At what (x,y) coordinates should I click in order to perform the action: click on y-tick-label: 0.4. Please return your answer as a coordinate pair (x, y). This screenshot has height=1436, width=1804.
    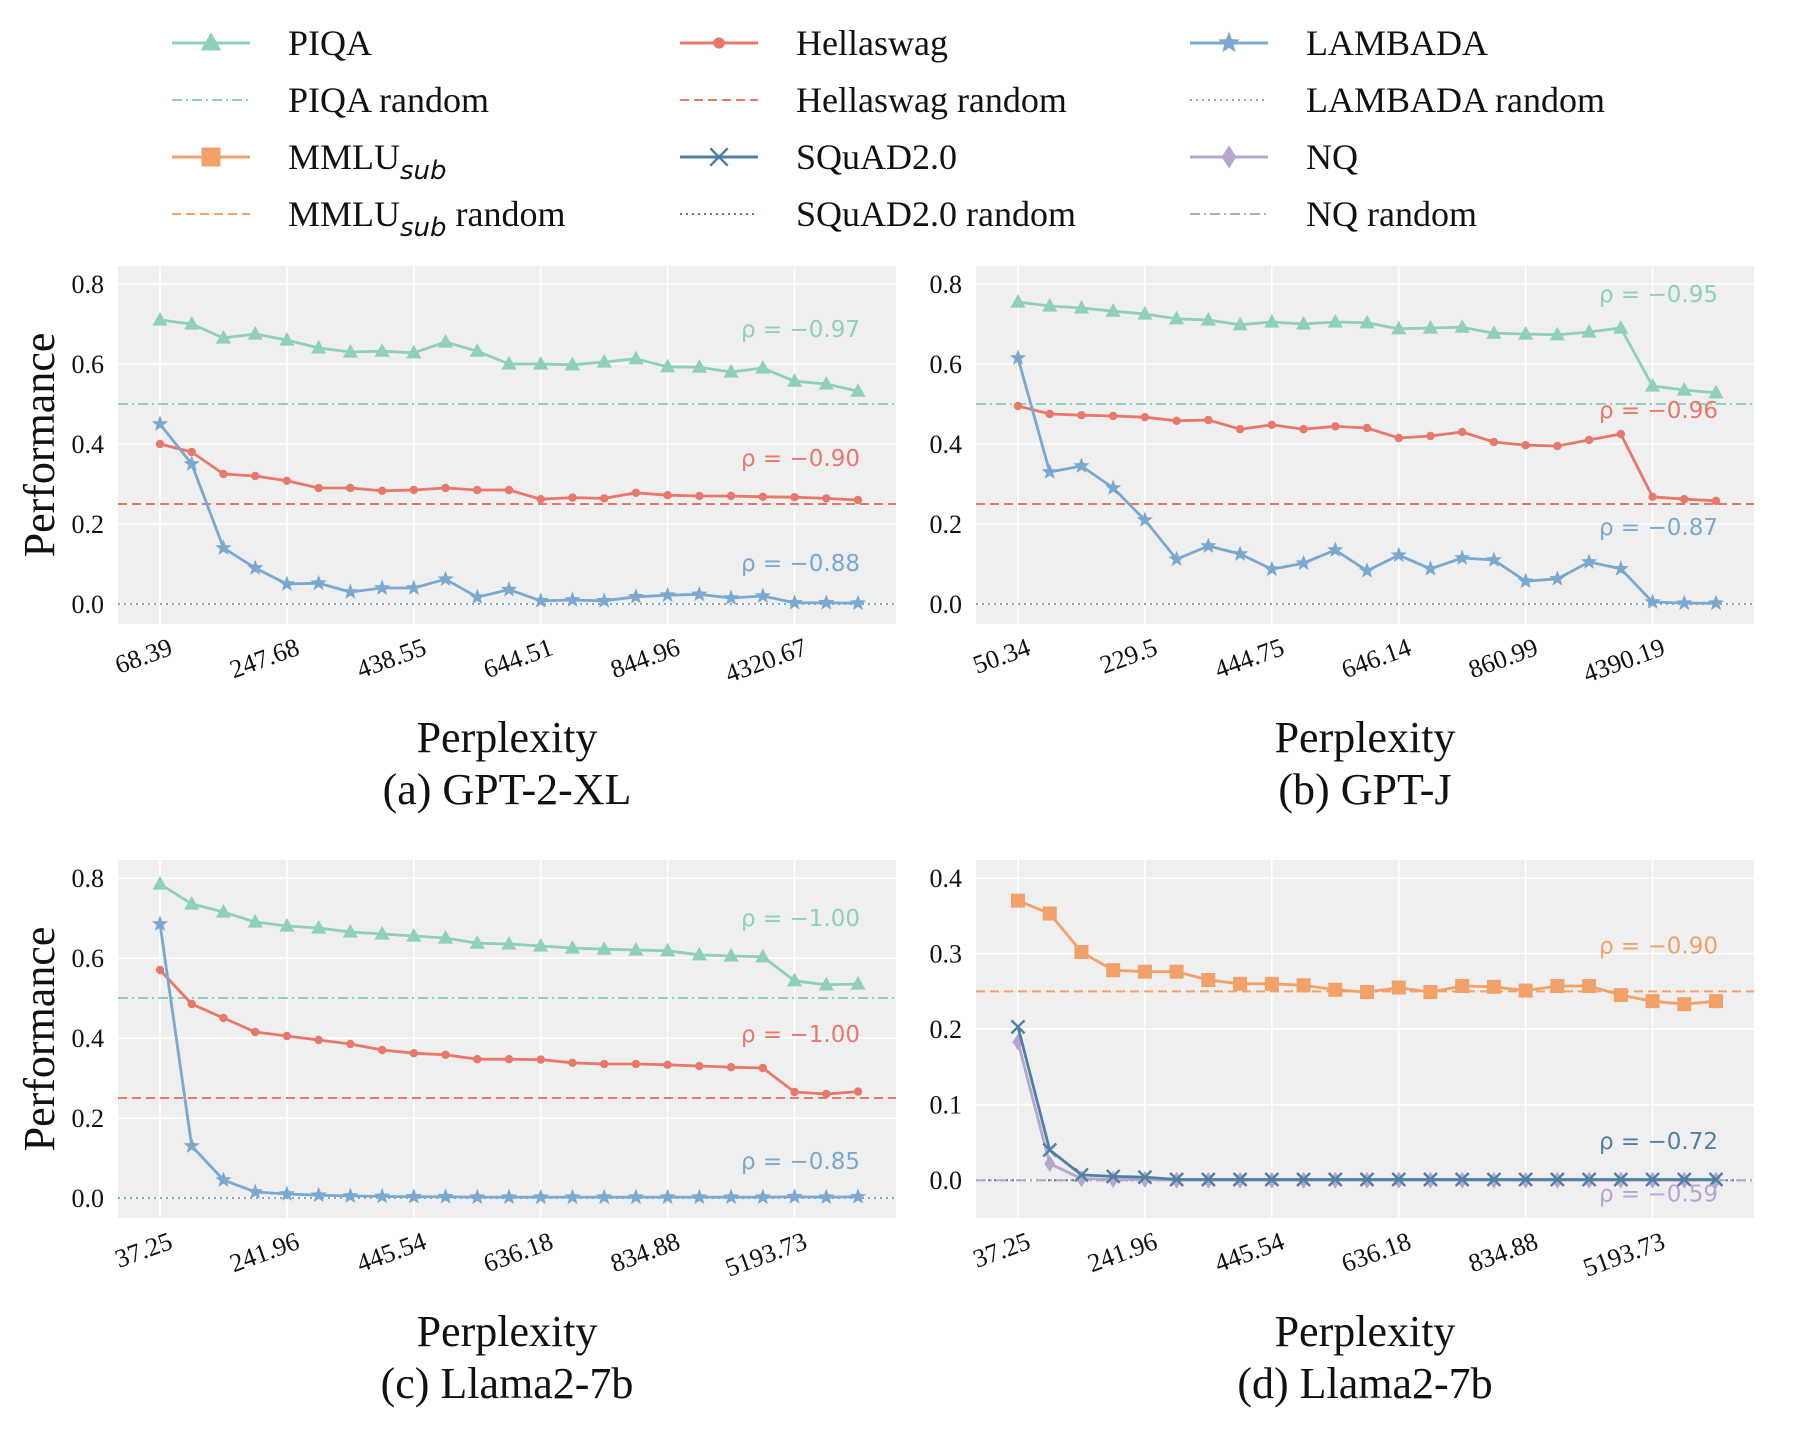
    Looking at the image, I should click on (946, 878).